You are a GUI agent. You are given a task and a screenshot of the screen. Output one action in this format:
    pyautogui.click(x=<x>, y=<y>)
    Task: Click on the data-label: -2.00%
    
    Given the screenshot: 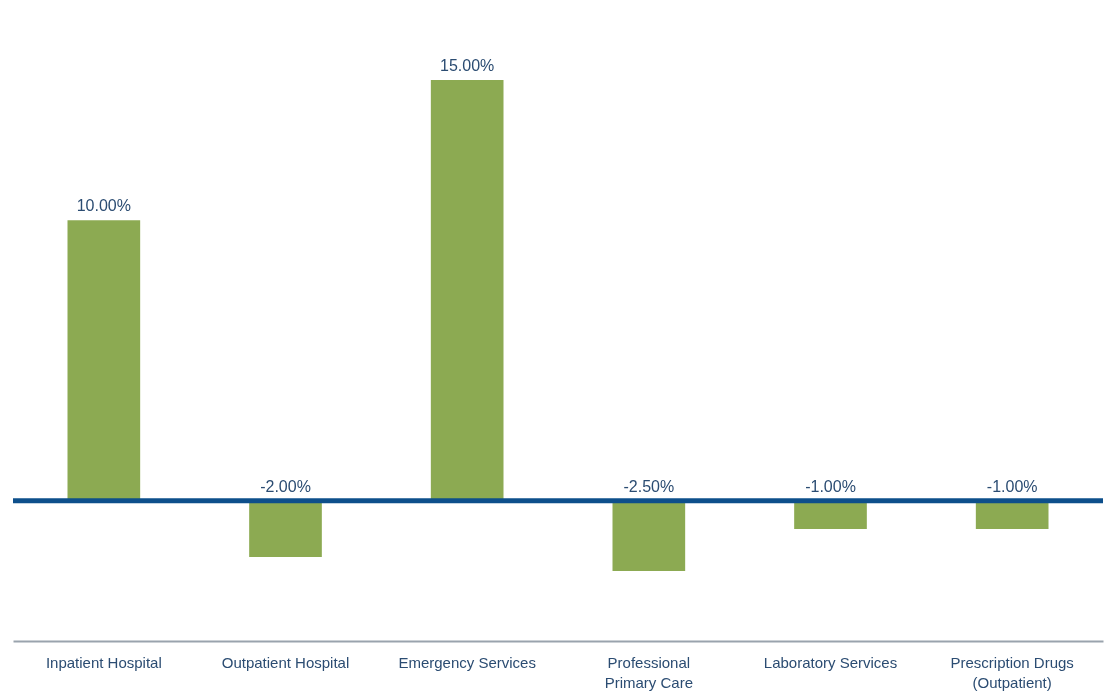 What is the action you would take?
    pyautogui.click(x=285, y=486)
    